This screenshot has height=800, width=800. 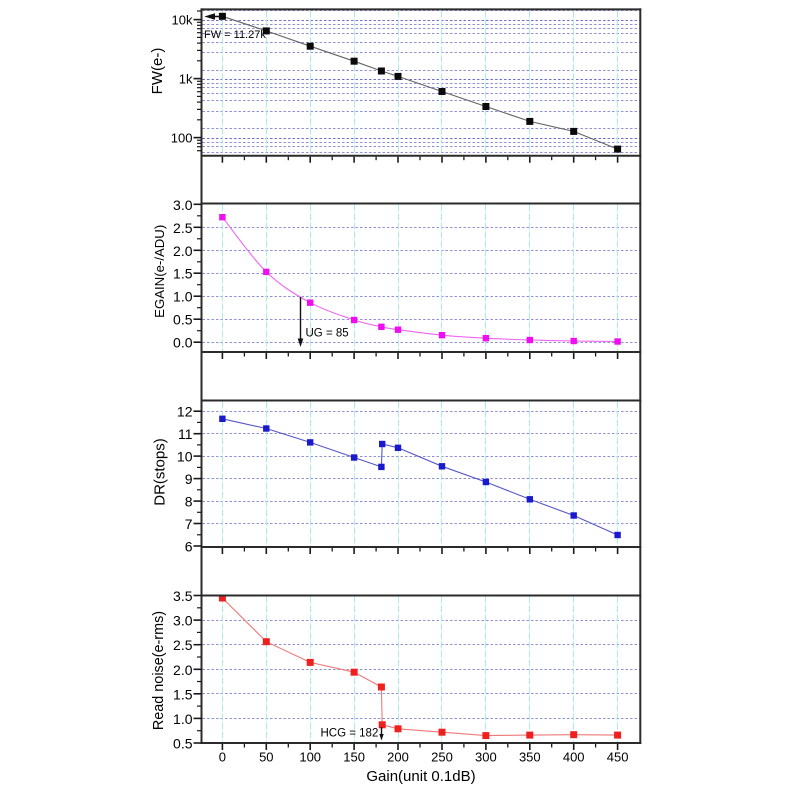 What do you see at coordinates (618, 757) in the screenshot?
I see `svg-text: 450` at bounding box center [618, 757].